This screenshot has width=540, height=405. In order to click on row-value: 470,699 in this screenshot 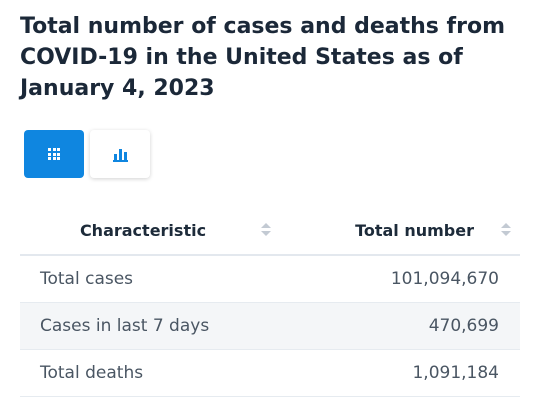, I will do `click(406, 326)`.